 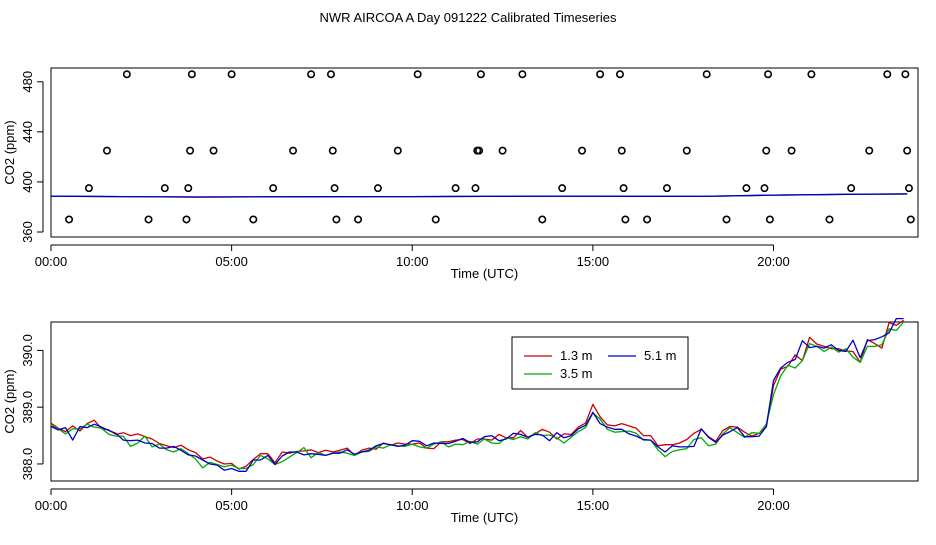 What do you see at coordinates (27, 350) in the screenshot?
I see `panel-2-y-tick-label: 390.0` at bounding box center [27, 350].